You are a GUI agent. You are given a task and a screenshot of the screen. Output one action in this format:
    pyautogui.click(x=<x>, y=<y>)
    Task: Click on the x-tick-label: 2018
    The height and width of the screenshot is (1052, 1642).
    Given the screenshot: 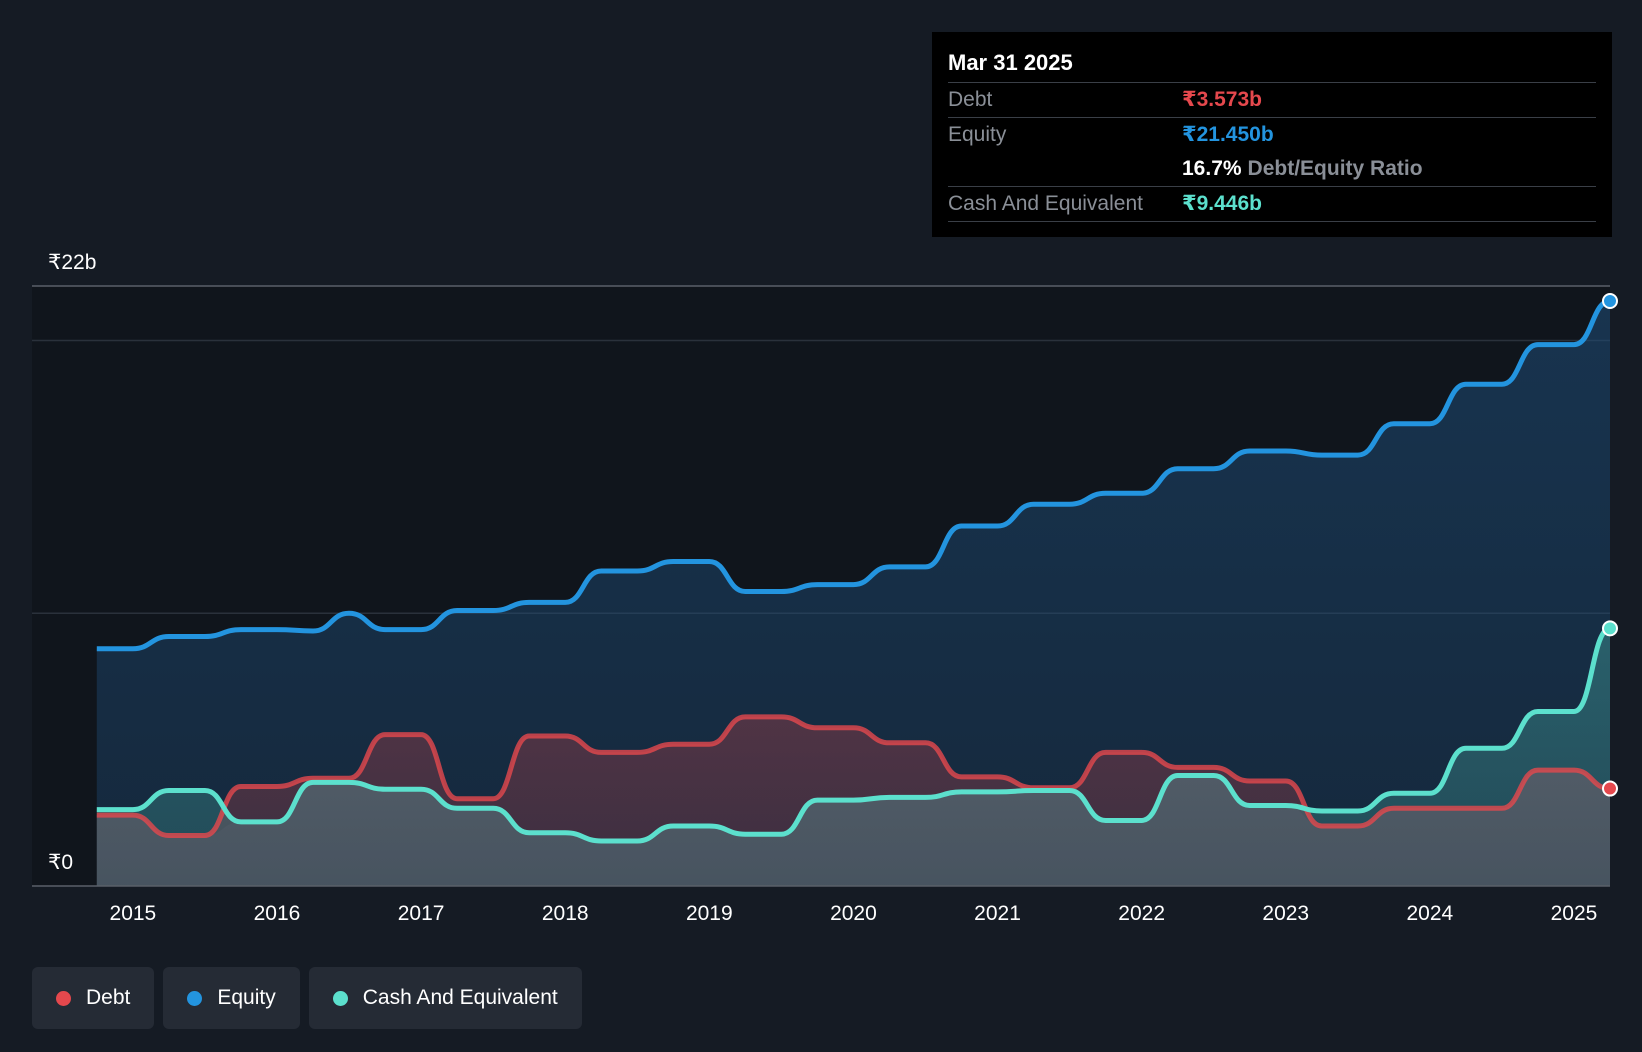 What is the action you would take?
    pyautogui.click(x=565, y=913)
    